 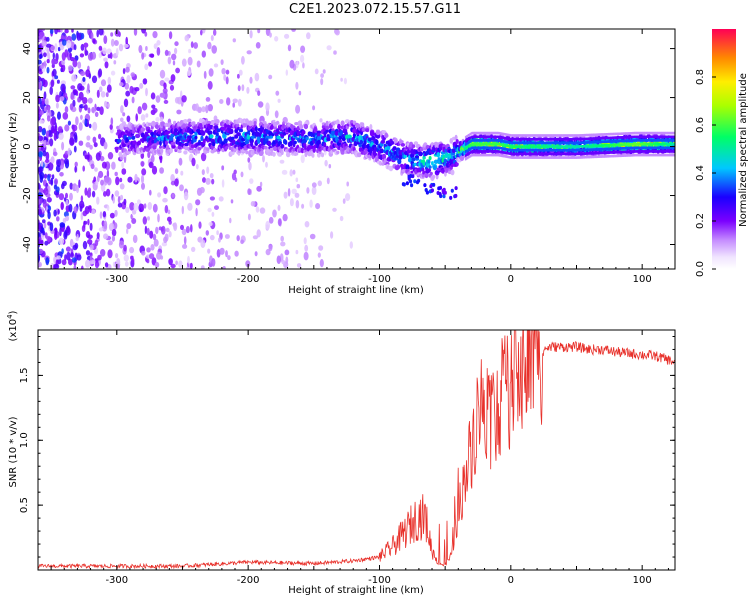 What do you see at coordinates (27, 195) in the screenshot?
I see `spectrogram-ytick-label: -20` at bounding box center [27, 195].